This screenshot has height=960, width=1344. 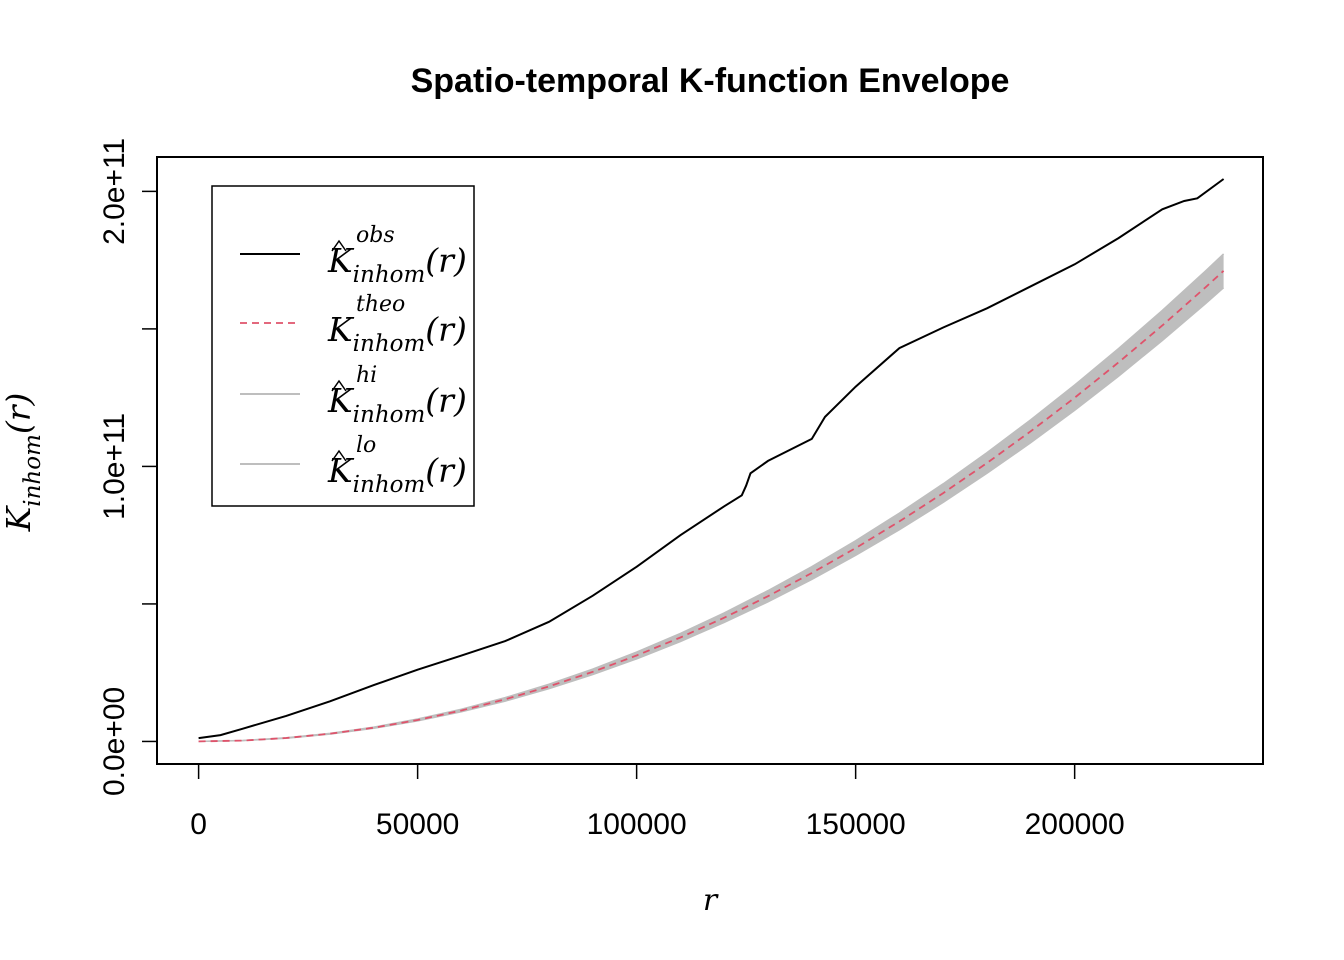 I want to click on y-tick-label: 2.0e+11, so click(x=114, y=191).